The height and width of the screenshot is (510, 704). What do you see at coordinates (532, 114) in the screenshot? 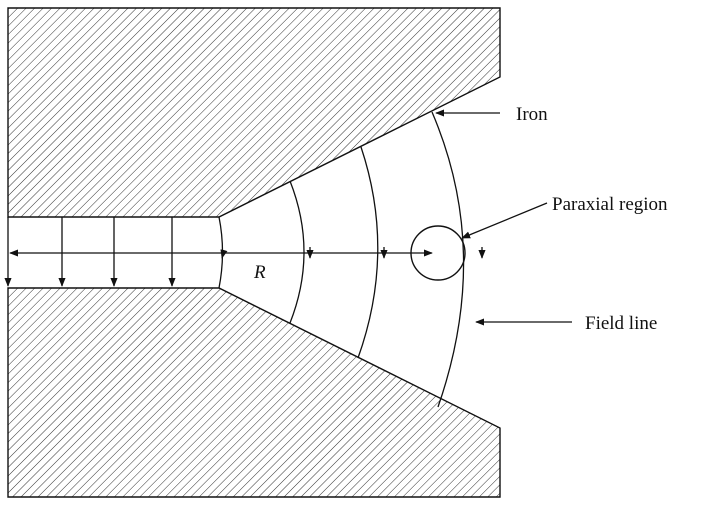
I see `iron-label: Iron` at bounding box center [532, 114].